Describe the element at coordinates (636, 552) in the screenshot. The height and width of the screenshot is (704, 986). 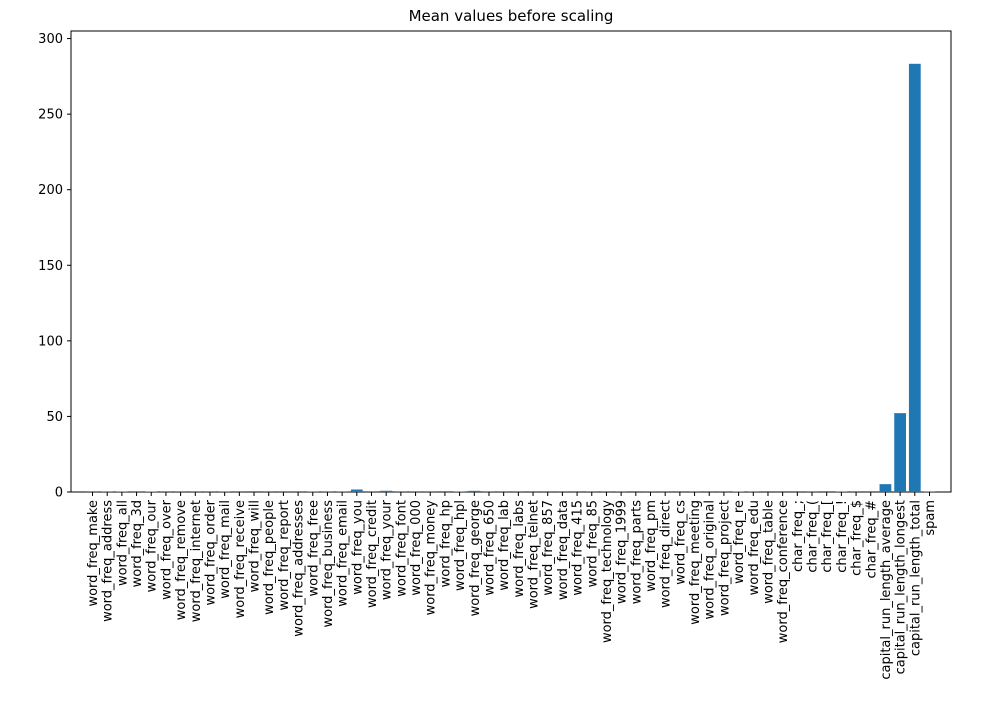
I see `x-tick-label: word_freq_parts` at that location.